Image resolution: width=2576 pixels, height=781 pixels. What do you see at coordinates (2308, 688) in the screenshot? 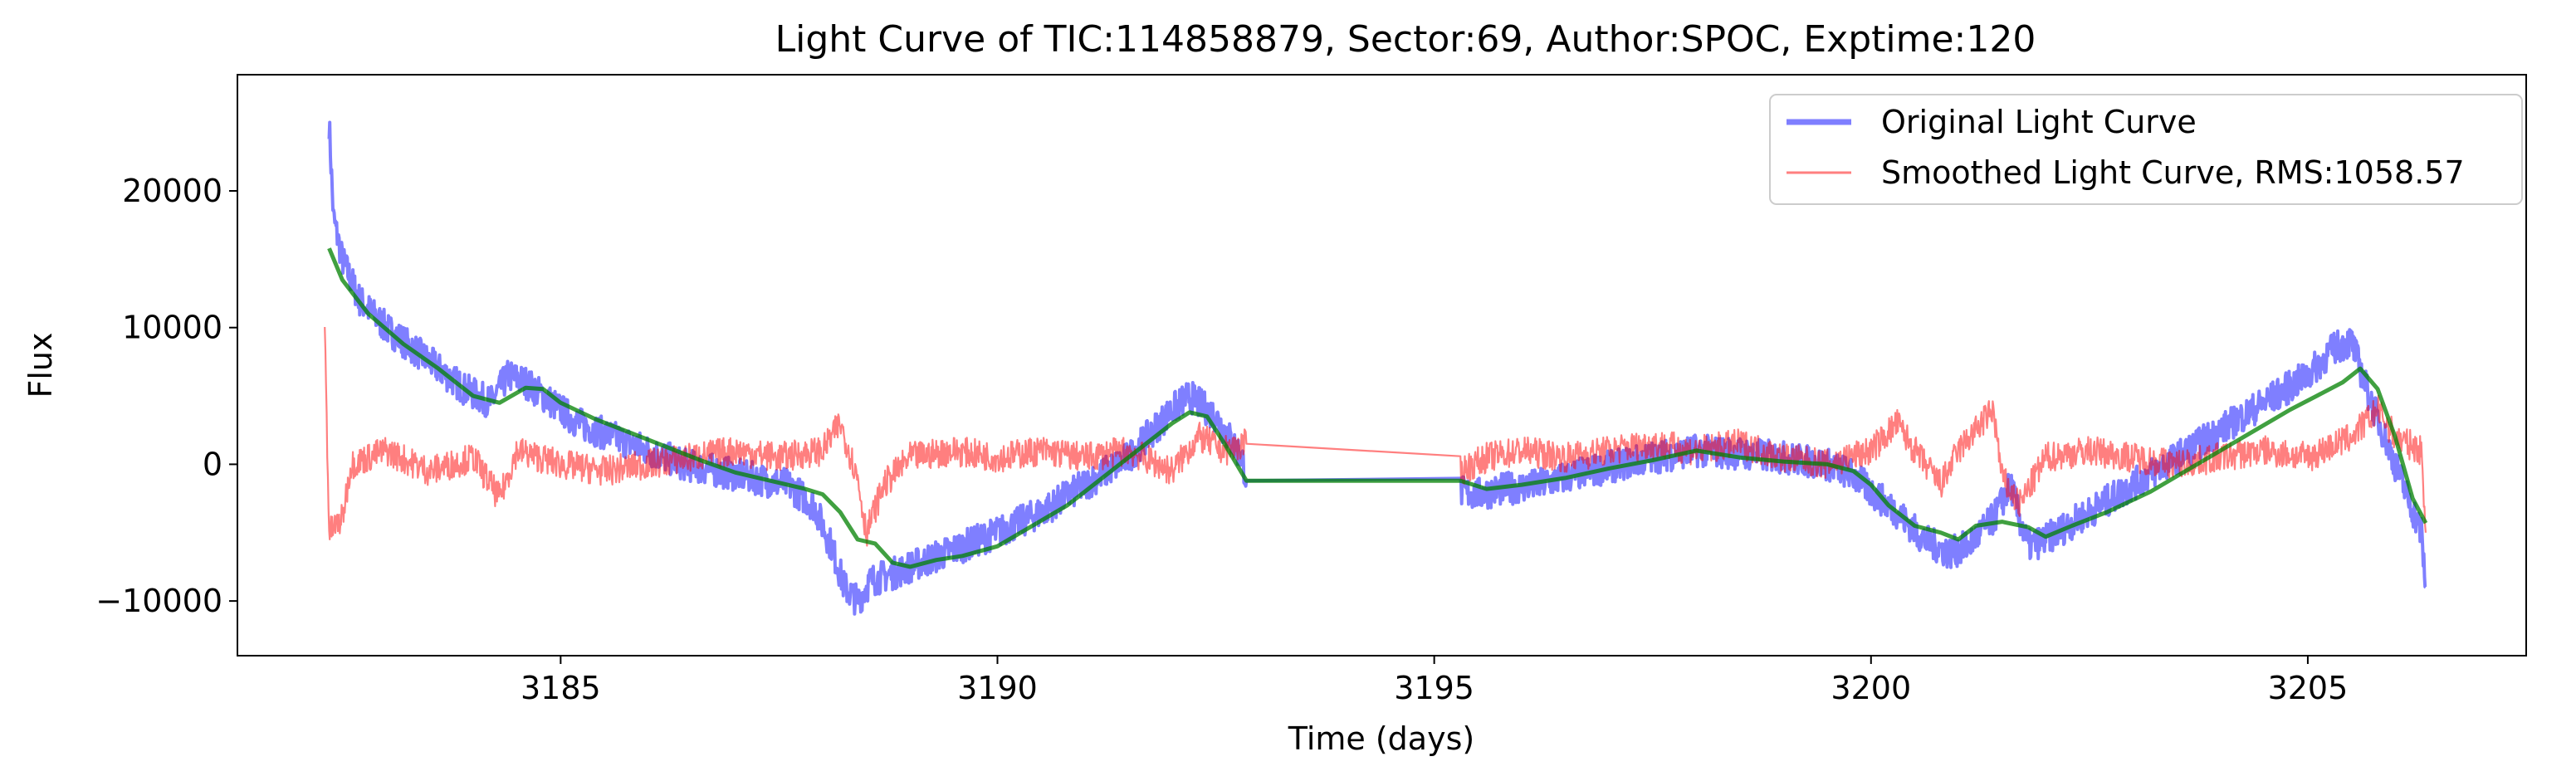
I see `x-tick-label: 3205` at bounding box center [2308, 688].